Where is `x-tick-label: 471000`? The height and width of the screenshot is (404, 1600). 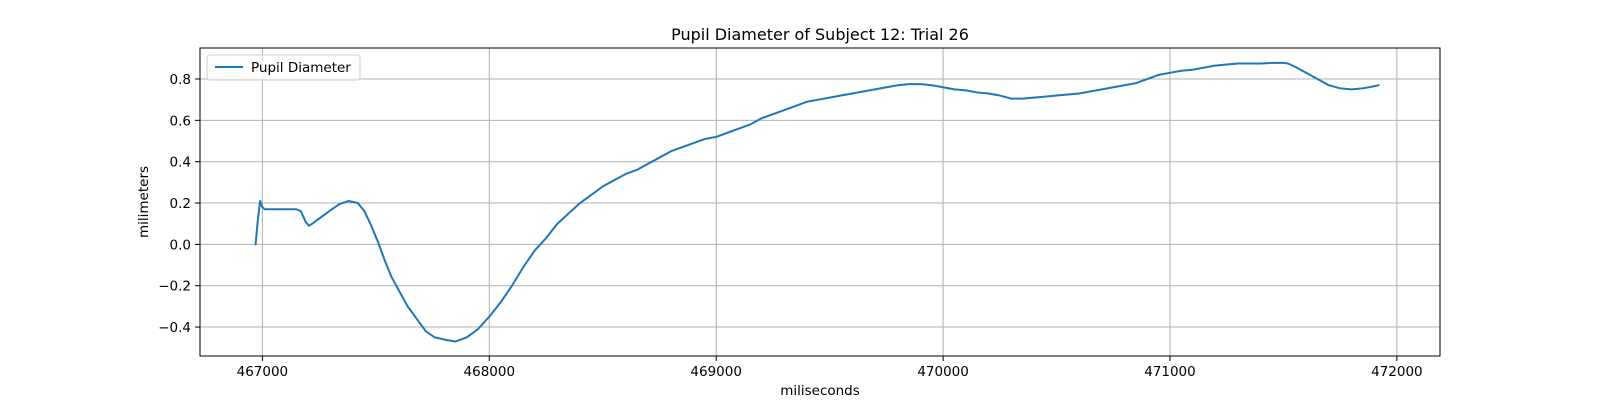
x-tick-label: 471000 is located at coordinates (1170, 372).